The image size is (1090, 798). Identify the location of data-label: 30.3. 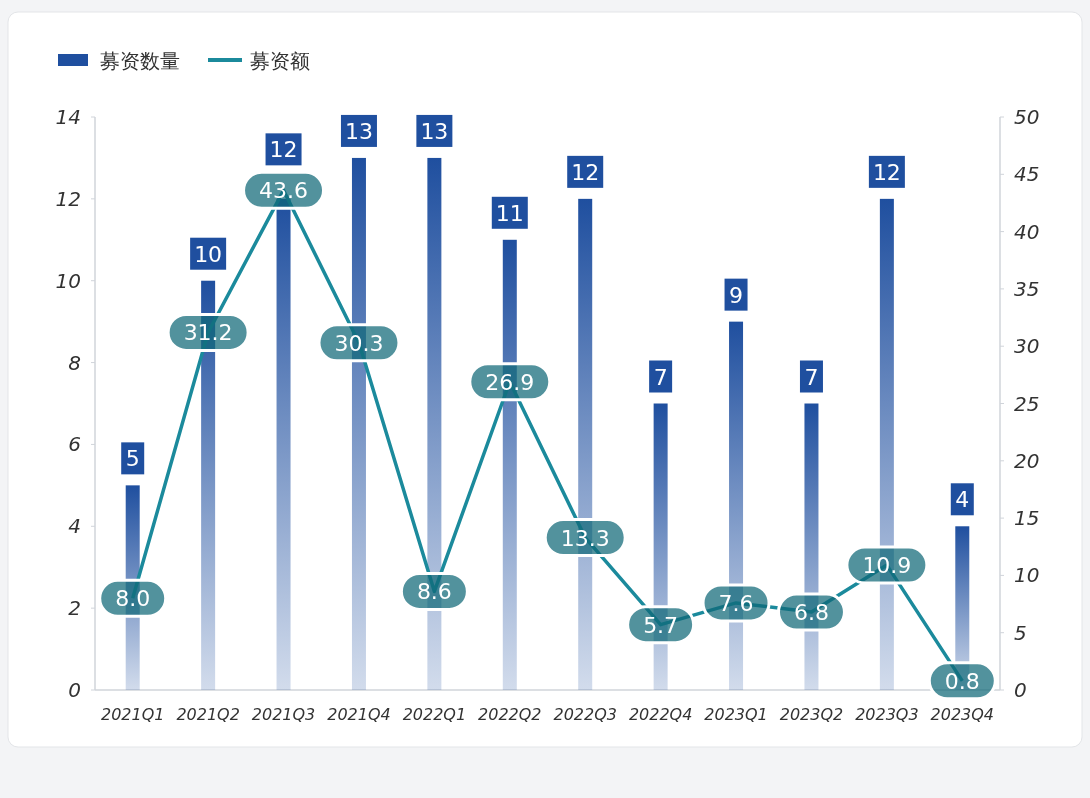
(359, 343).